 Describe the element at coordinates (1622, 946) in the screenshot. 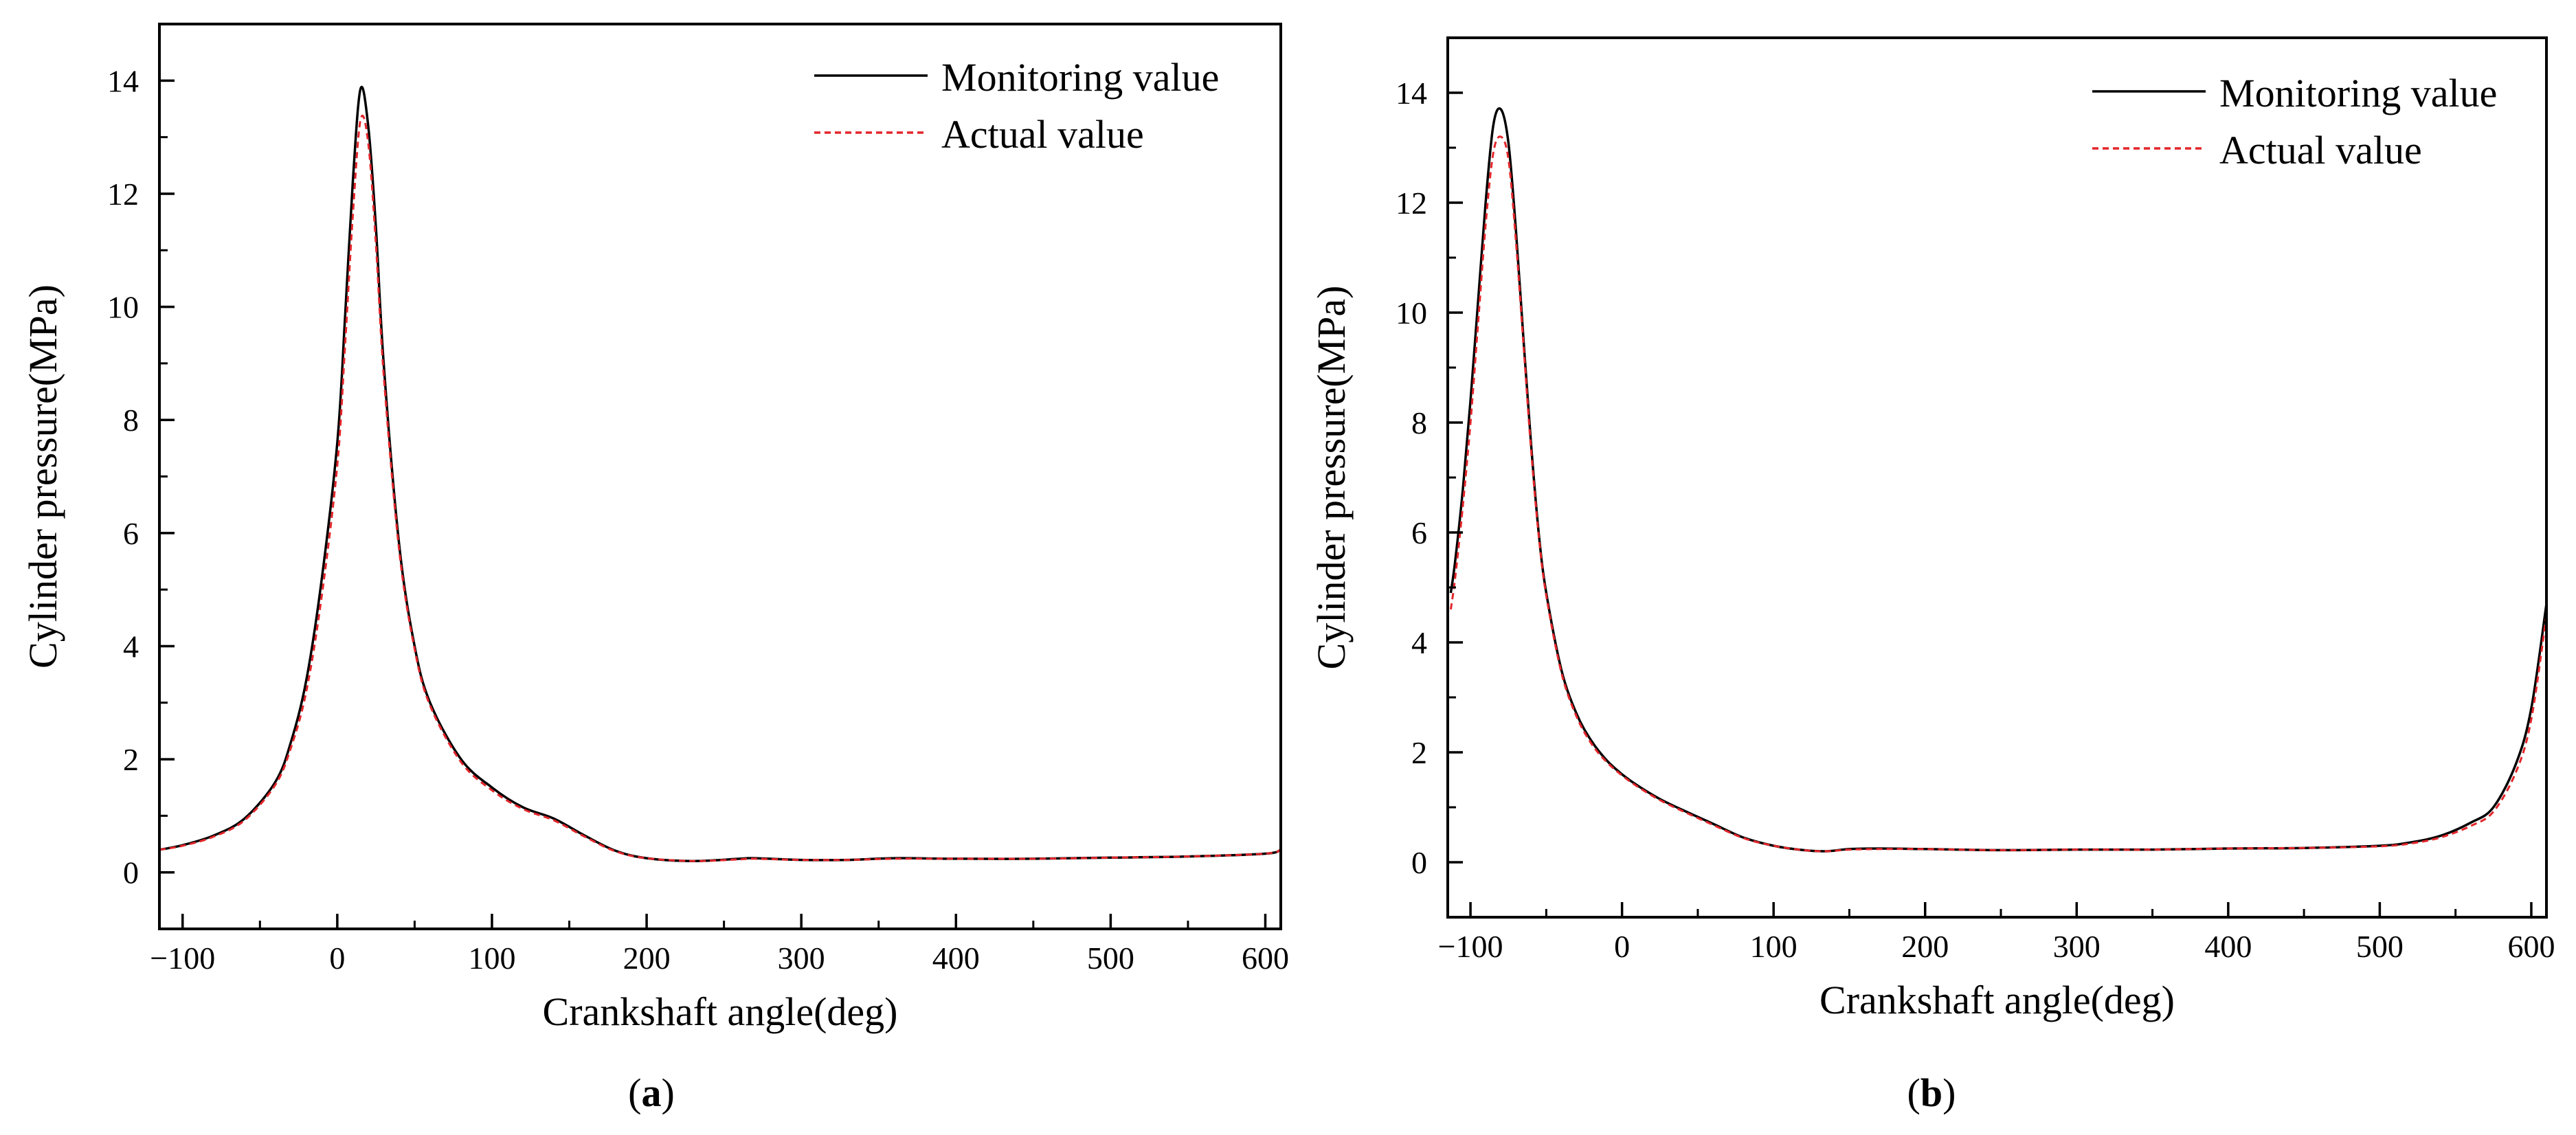

I see `x-tick-label-b: 0` at that location.